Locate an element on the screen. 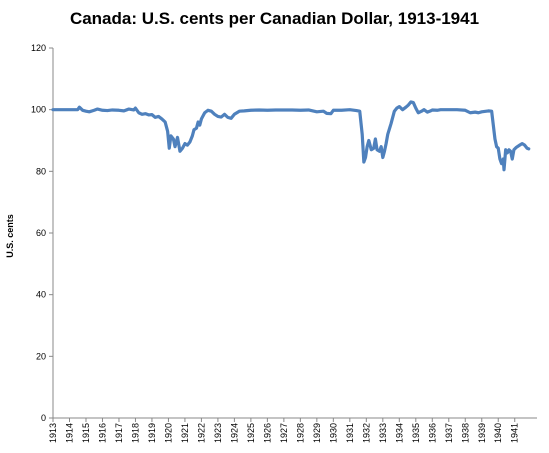 This screenshot has width=549, height=453. x-tick-label: 1939 is located at coordinates (482, 433).